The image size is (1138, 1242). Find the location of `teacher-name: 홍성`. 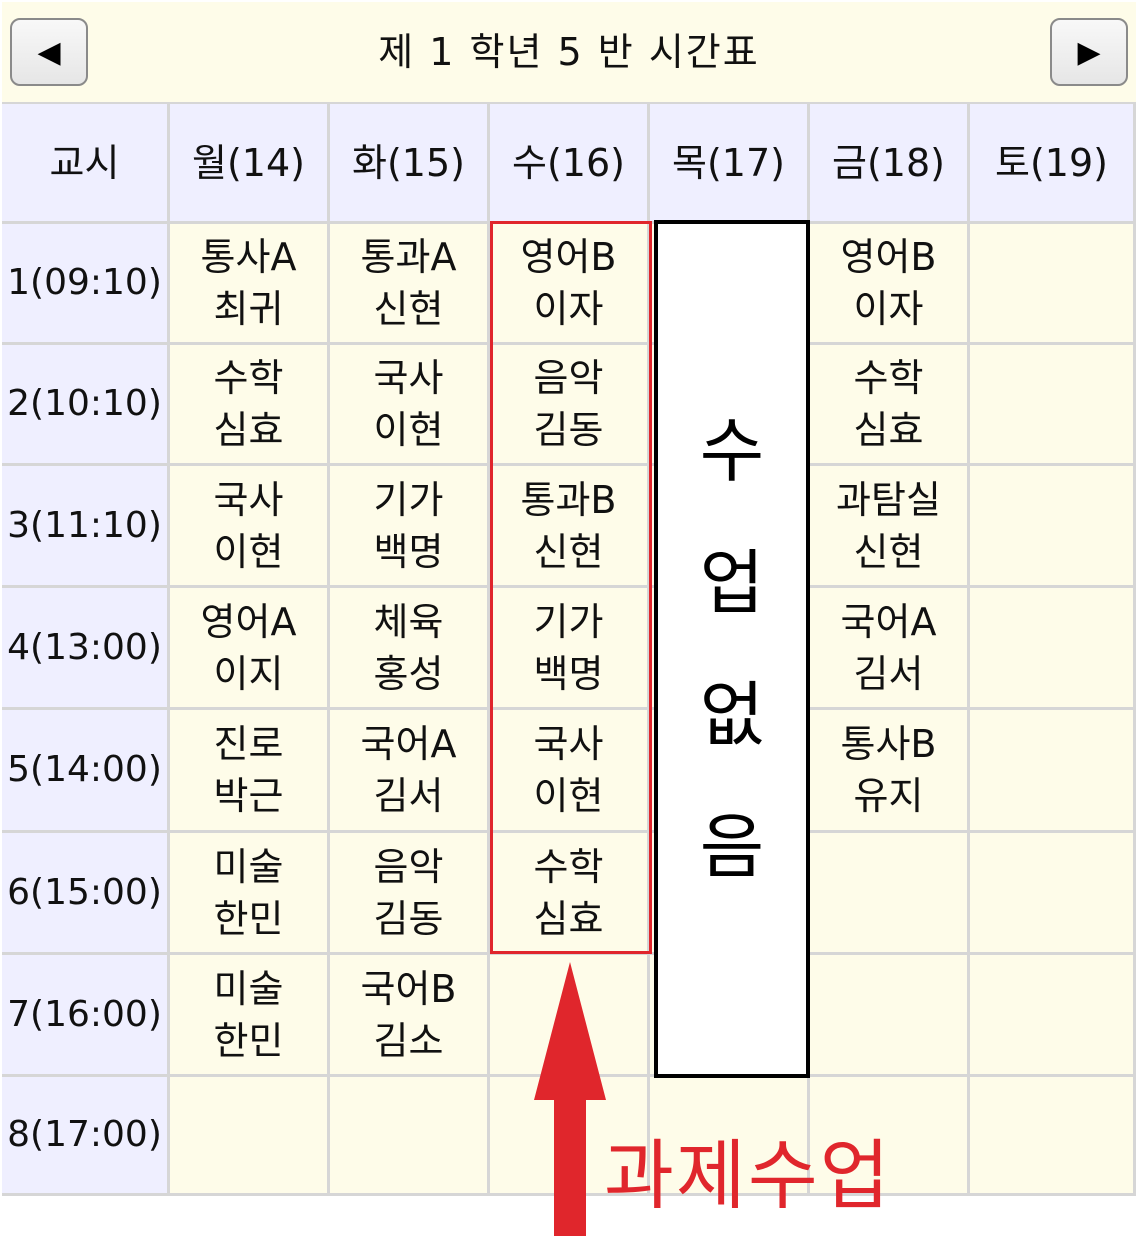

teacher-name: 홍성 is located at coordinates (408, 673).